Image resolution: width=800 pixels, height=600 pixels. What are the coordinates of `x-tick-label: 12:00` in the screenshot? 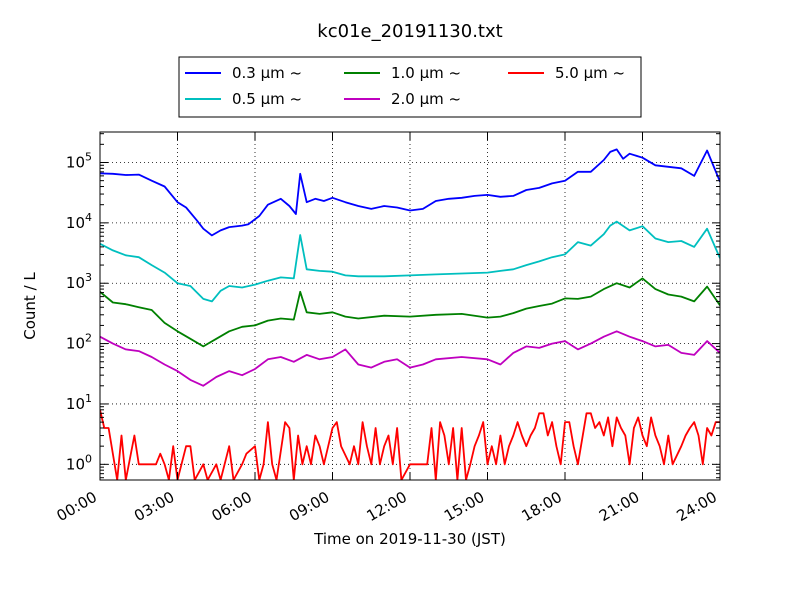 It's located at (387, 506).